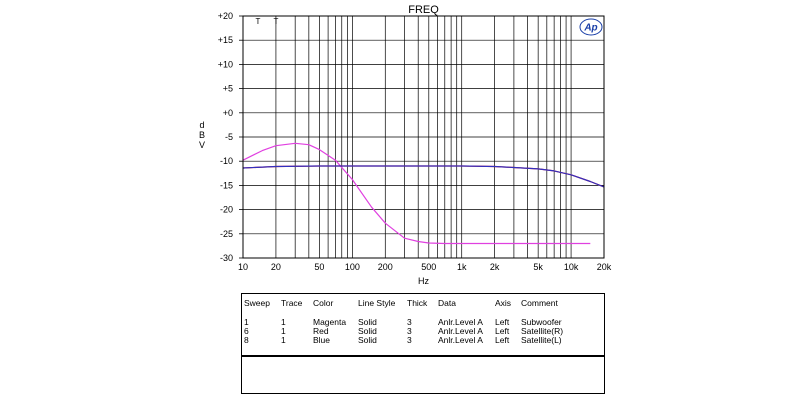 Image resolution: width=800 pixels, height=400 pixels. Describe the element at coordinates (257, 303) in the screenshot. I see `legend-header: Sweep` at that location.